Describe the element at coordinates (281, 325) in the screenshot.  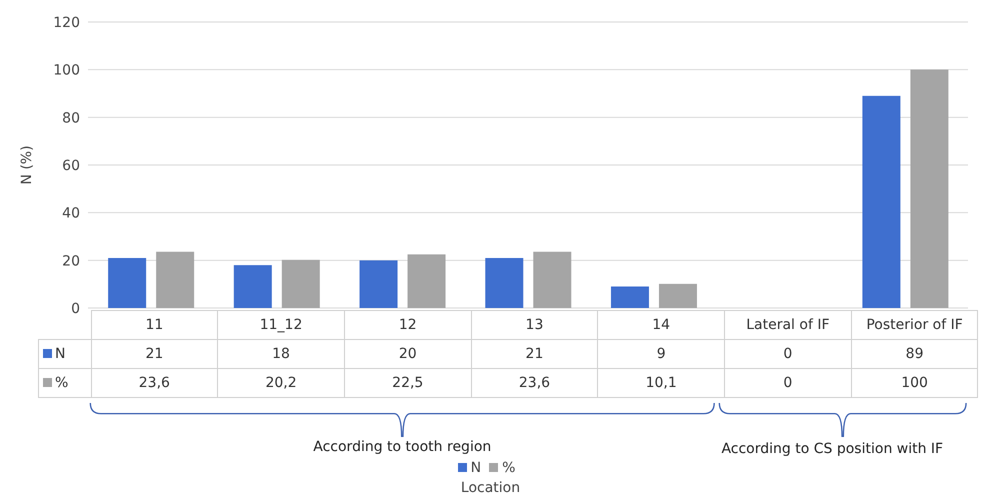
I see `x-tick-label: 11_12` at that location.